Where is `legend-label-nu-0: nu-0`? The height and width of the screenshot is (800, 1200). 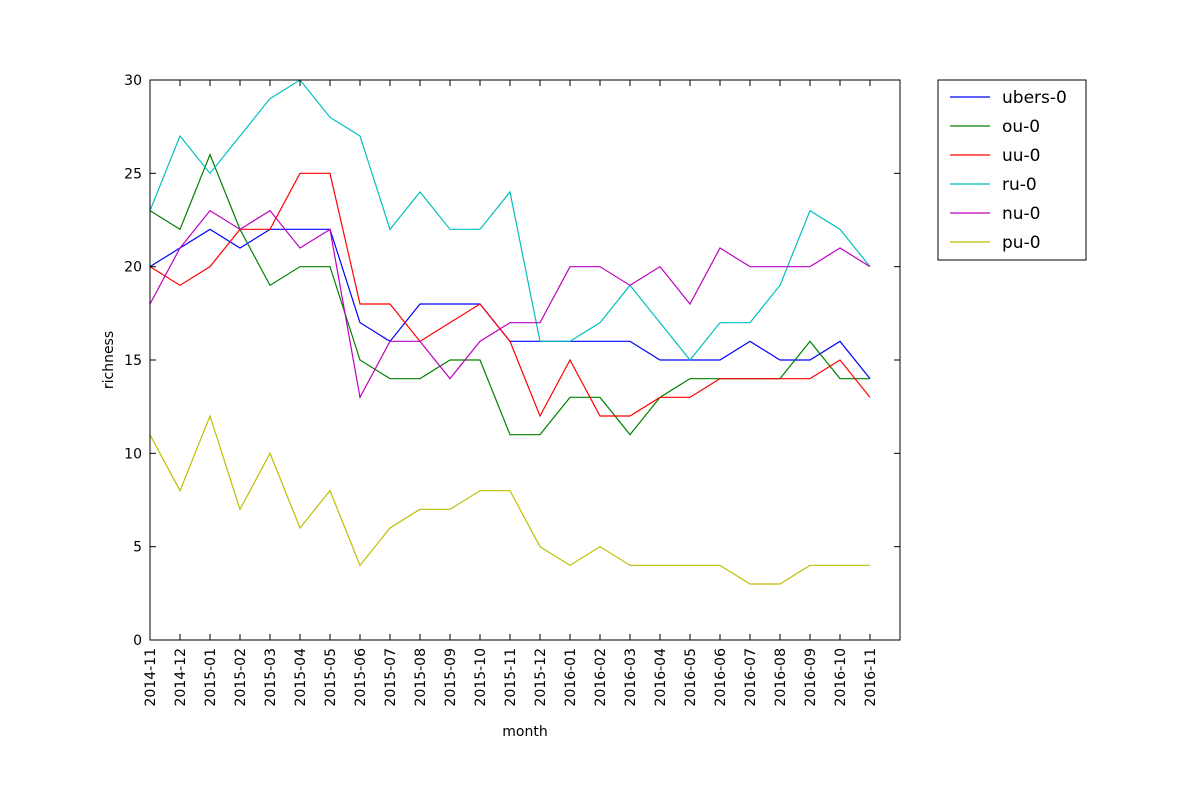 legend-label-nu-0: nu-0 is located at coordinates (1021, 214).